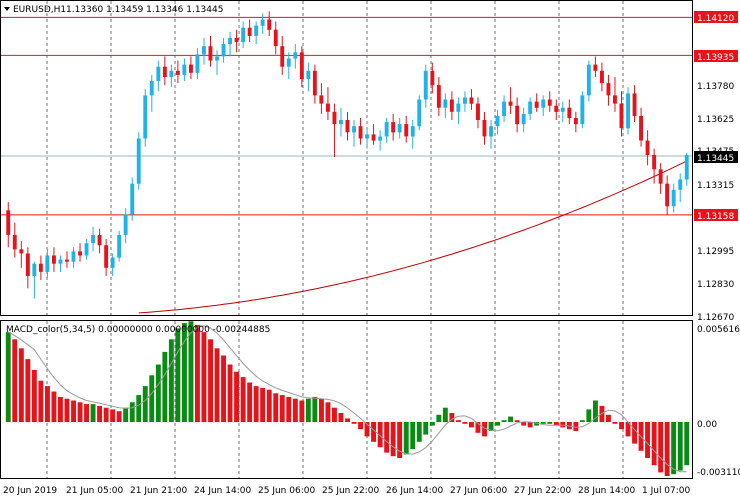  What do you see at coordinates (94, 491) in the screenshot?
I see `x-tick-label: 21 Jun 05:00` at bounding box center [94, 491].